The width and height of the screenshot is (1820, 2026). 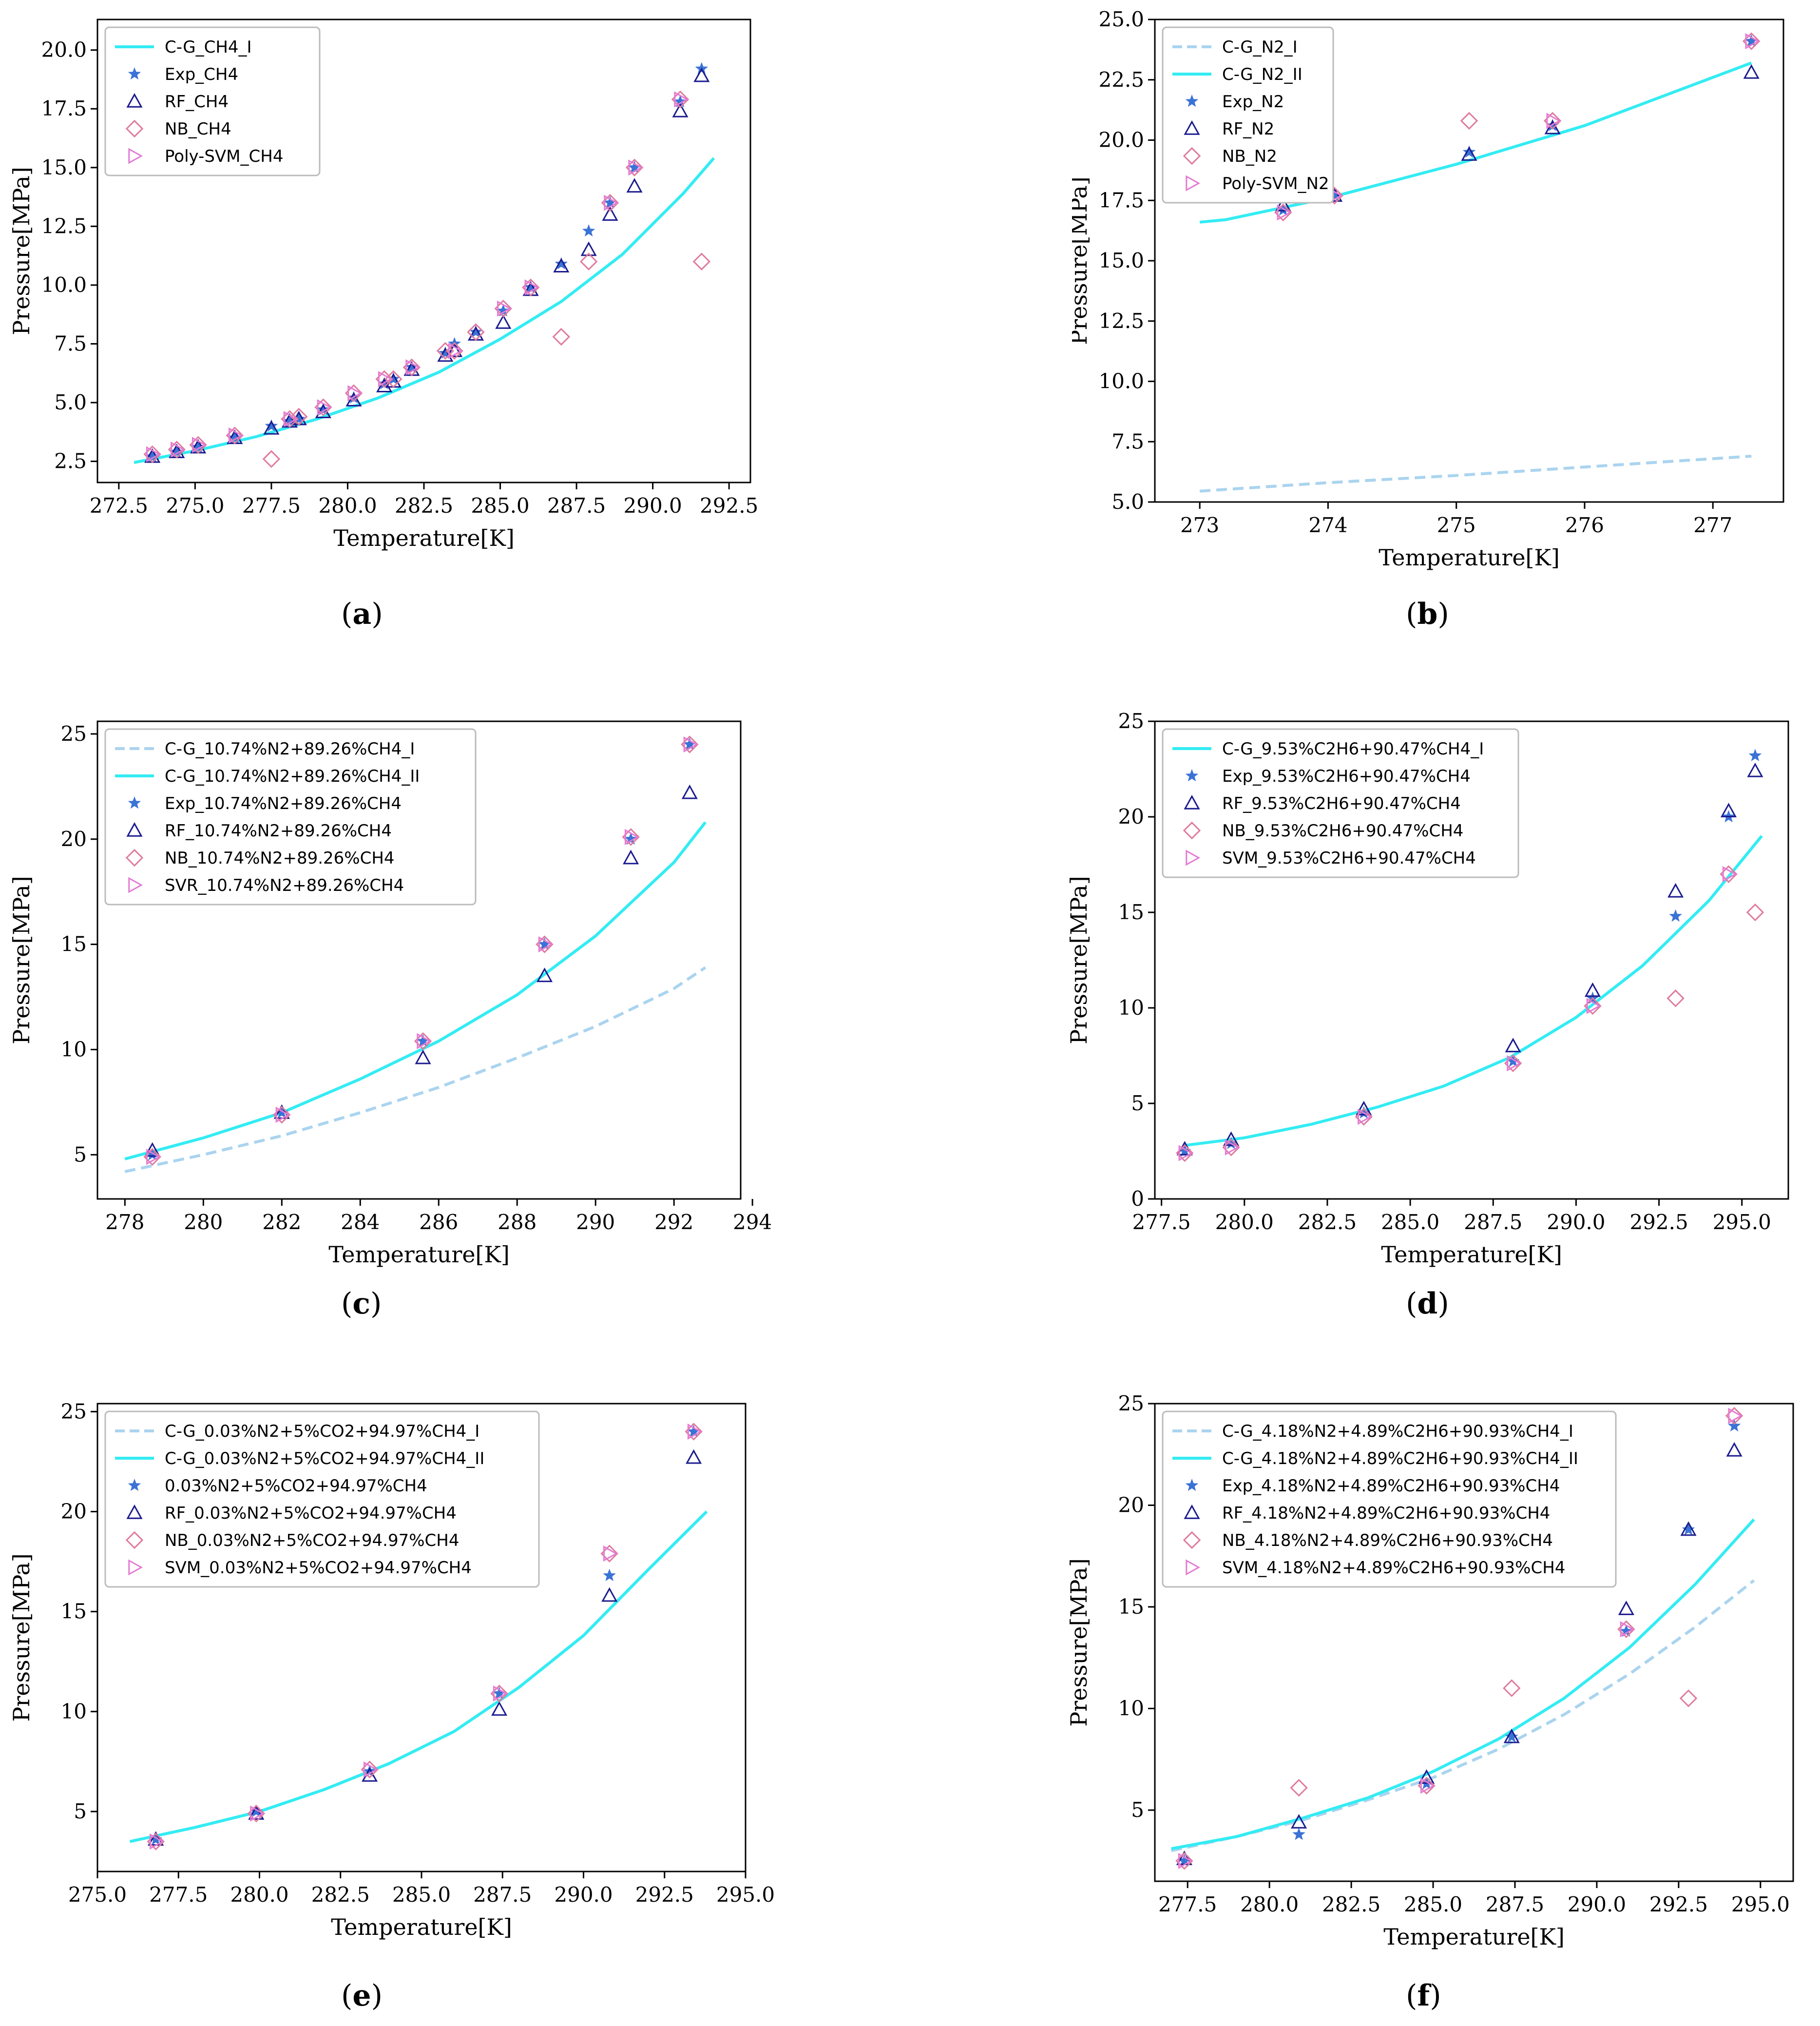 What do you see at coordinates (284, 885) in the screenshot?
I see `legend-label: SVR_10.74%N2+89.26%CH4` at bounding box center [284, 885].